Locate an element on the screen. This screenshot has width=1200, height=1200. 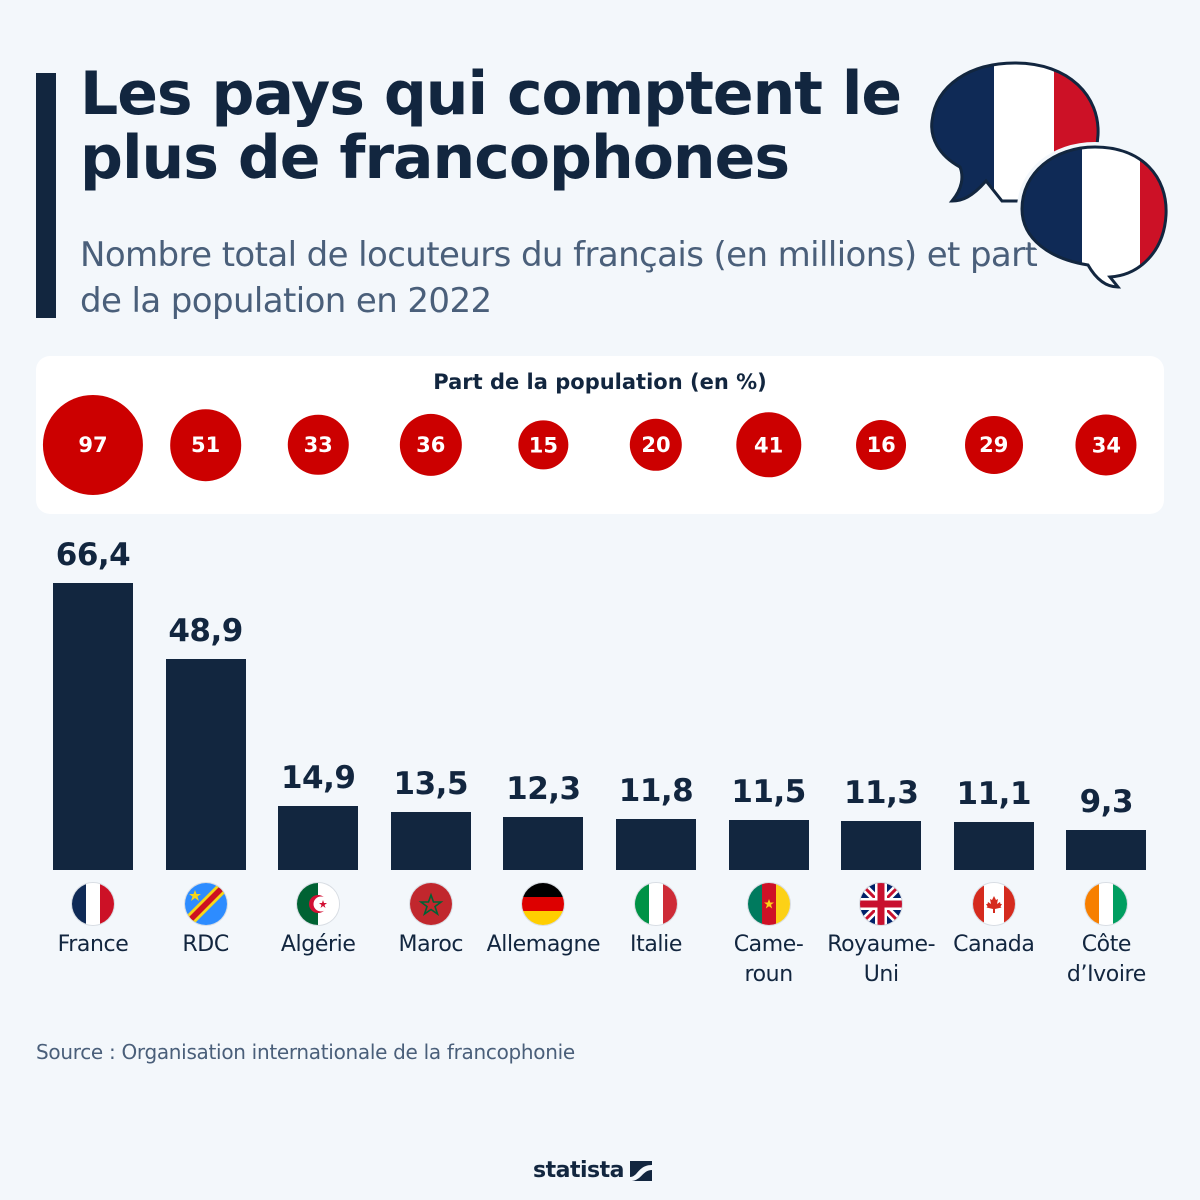
bar-value-label: 13,5 is located at coordinates (431, 783).